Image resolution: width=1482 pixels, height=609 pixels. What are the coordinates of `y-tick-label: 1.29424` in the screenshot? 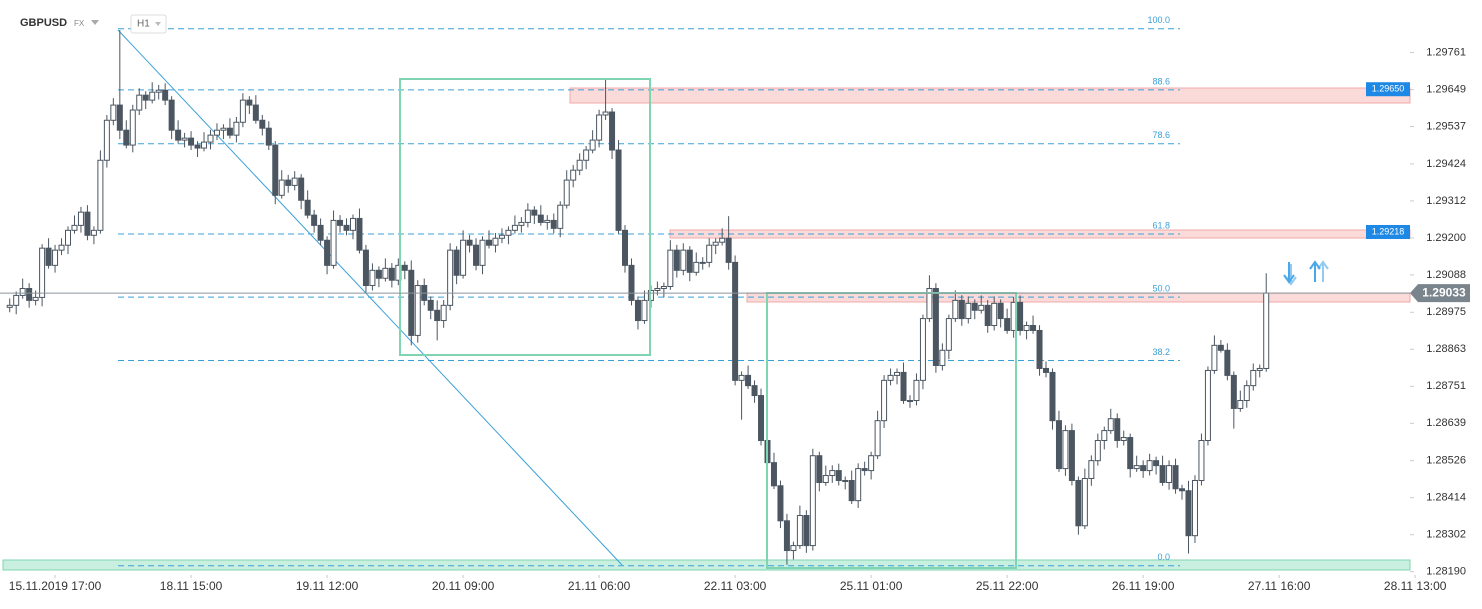 It's located at (1446, 164).